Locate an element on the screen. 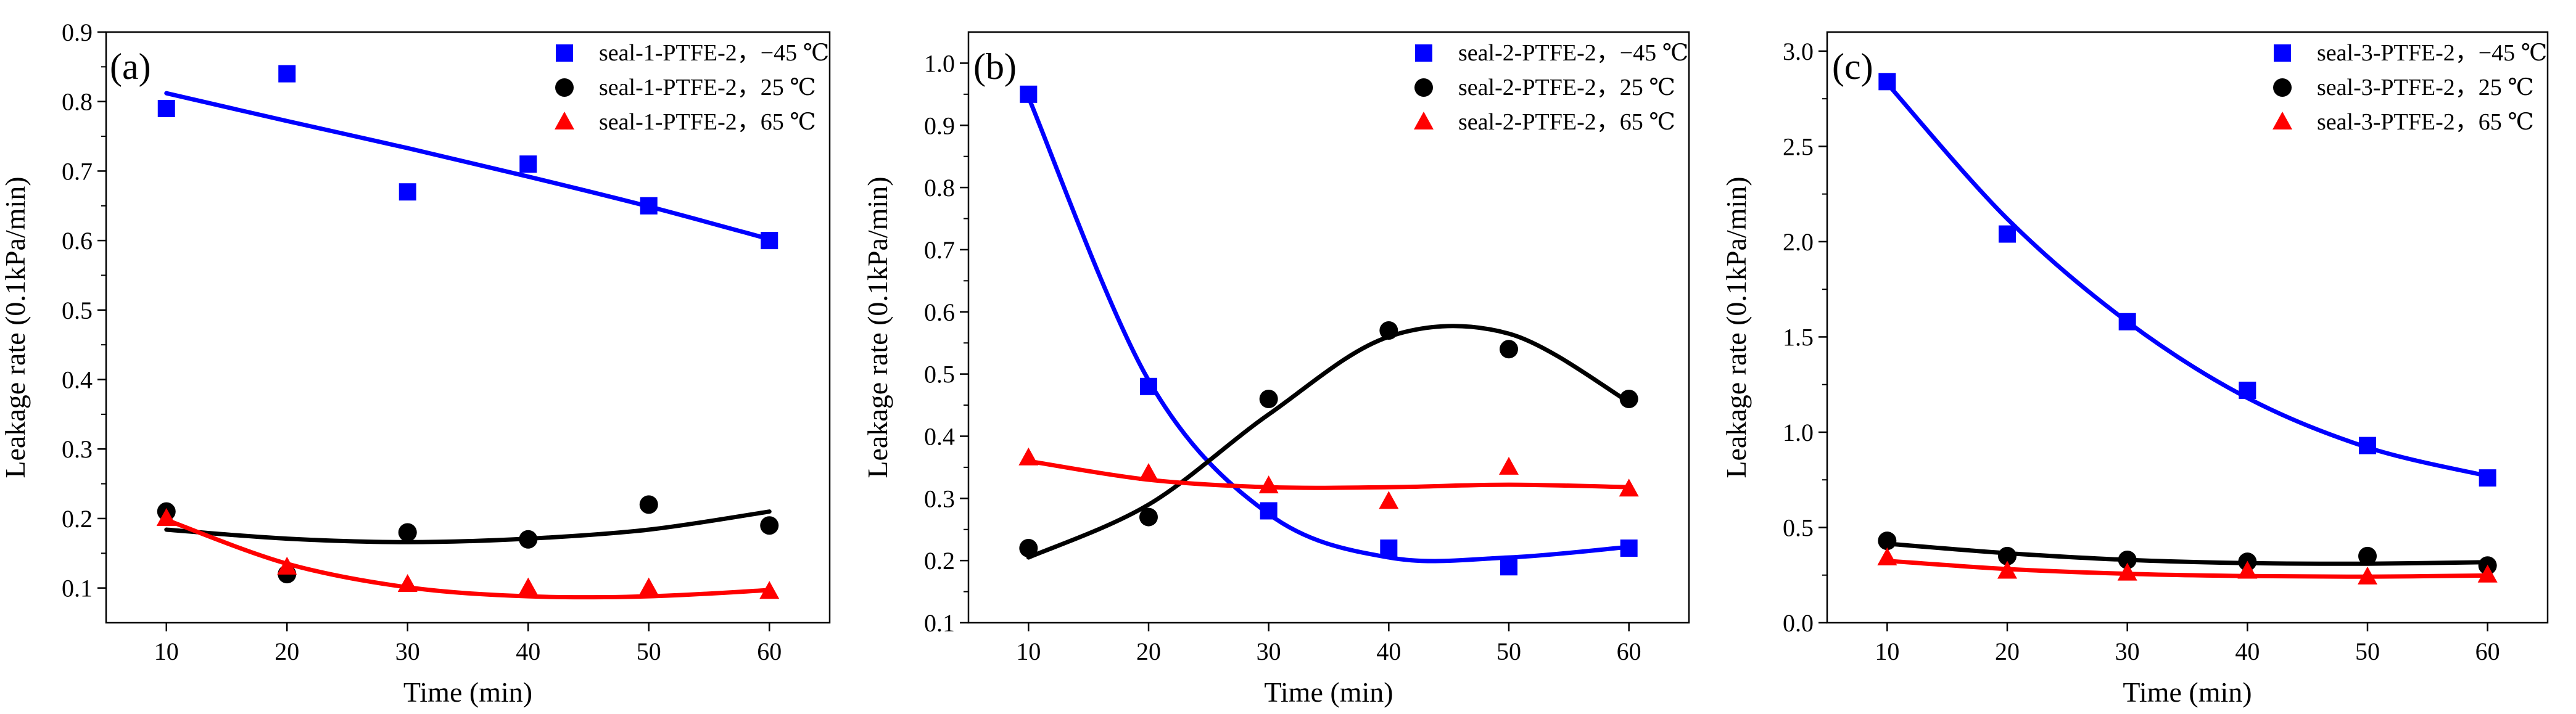 The height and width of the screenshot is (714, 2576). legend-entry: seal-3-PTFE-2，−45 ℃ is located at coordinates (2432, 53).